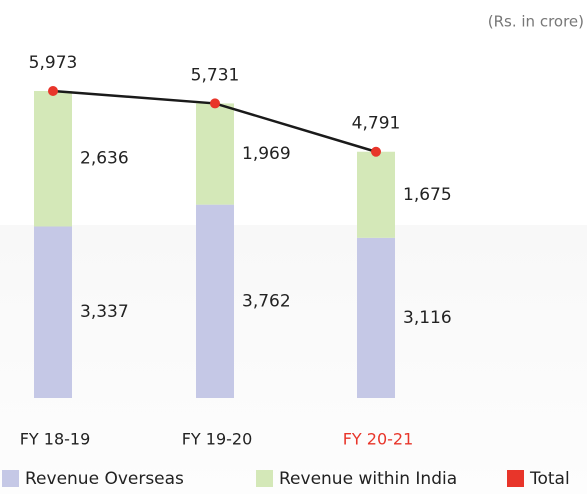 This screenshot has height=494, width=587. Describe the element at coordinates (104, 159) in the screenshot. I see `value-label: 2,636` at that location.